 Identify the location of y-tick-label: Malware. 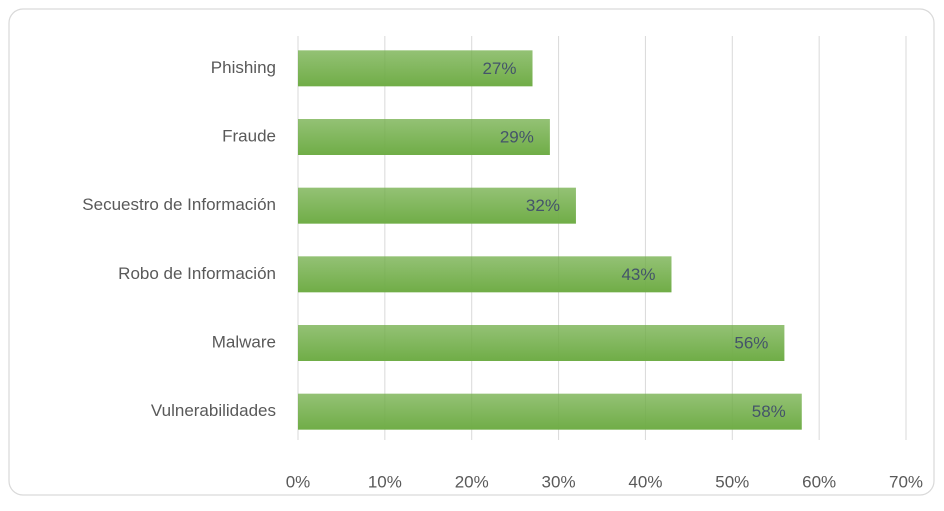
(244, 341).